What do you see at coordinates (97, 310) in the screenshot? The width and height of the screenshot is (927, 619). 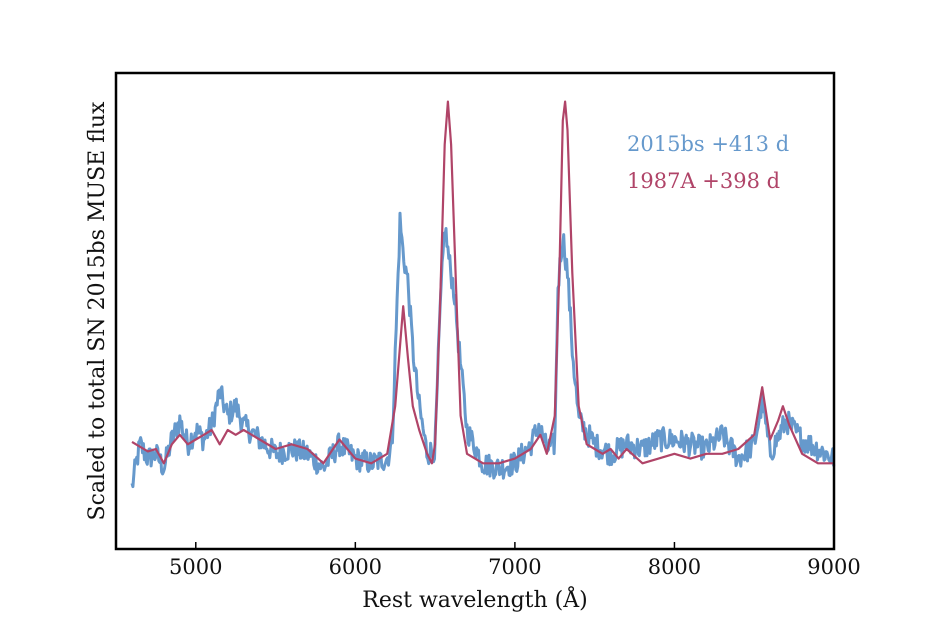 I see `y-axis-label: Scaled to total SN 2015bs MUSE flux` at bounding box center [97, 310].